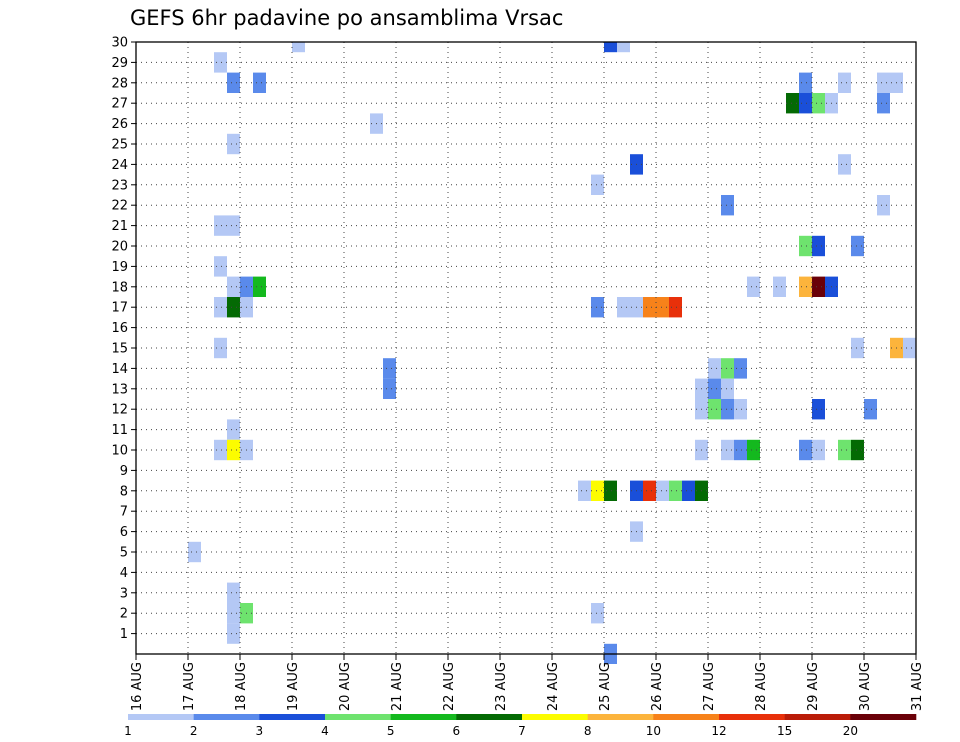 Image resolution: width=960 pixels, height=742 pixels. I want to click on x-tick-label: 28 AUG, so click(761, 686).